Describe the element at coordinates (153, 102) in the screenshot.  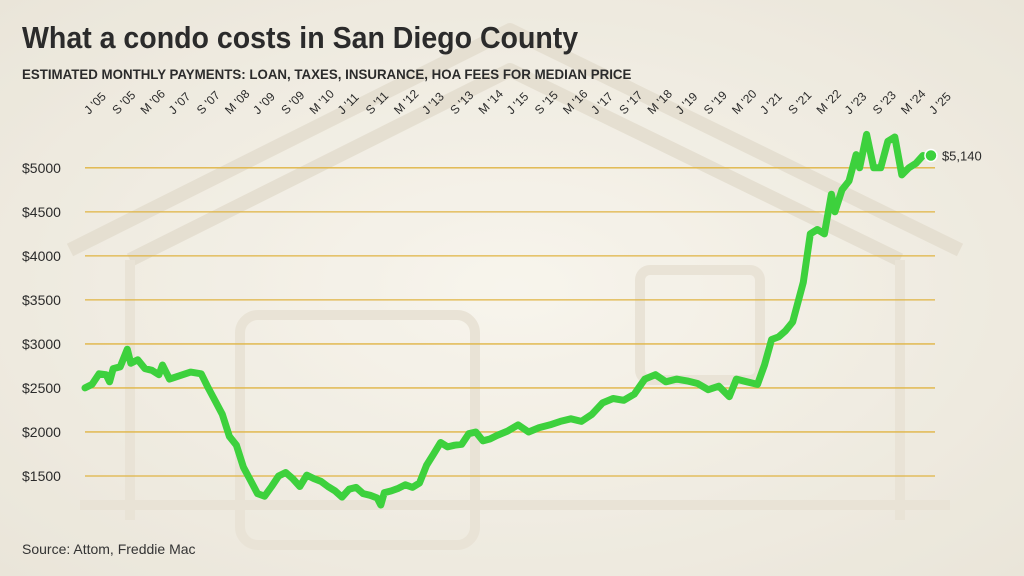
I see `x-tick-label: M '06` at that location.